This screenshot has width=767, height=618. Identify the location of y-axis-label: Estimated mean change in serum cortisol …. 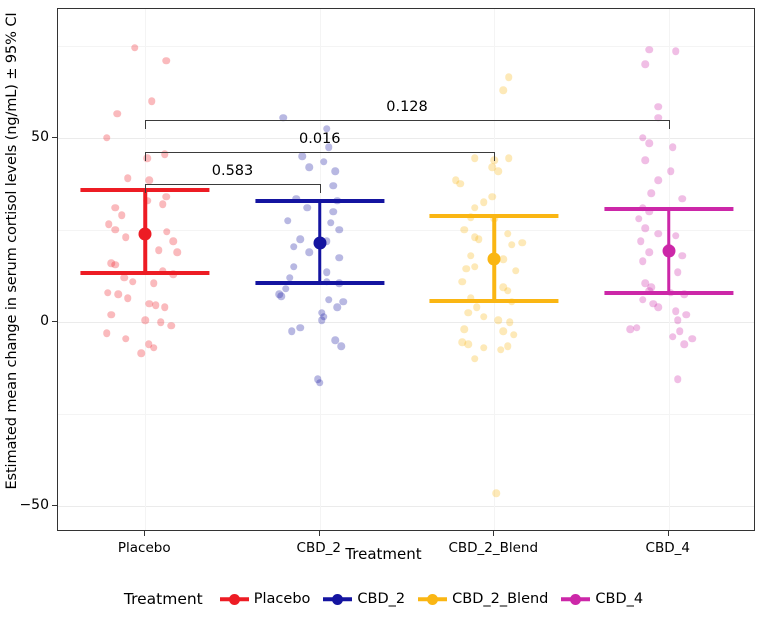
(12, 251).